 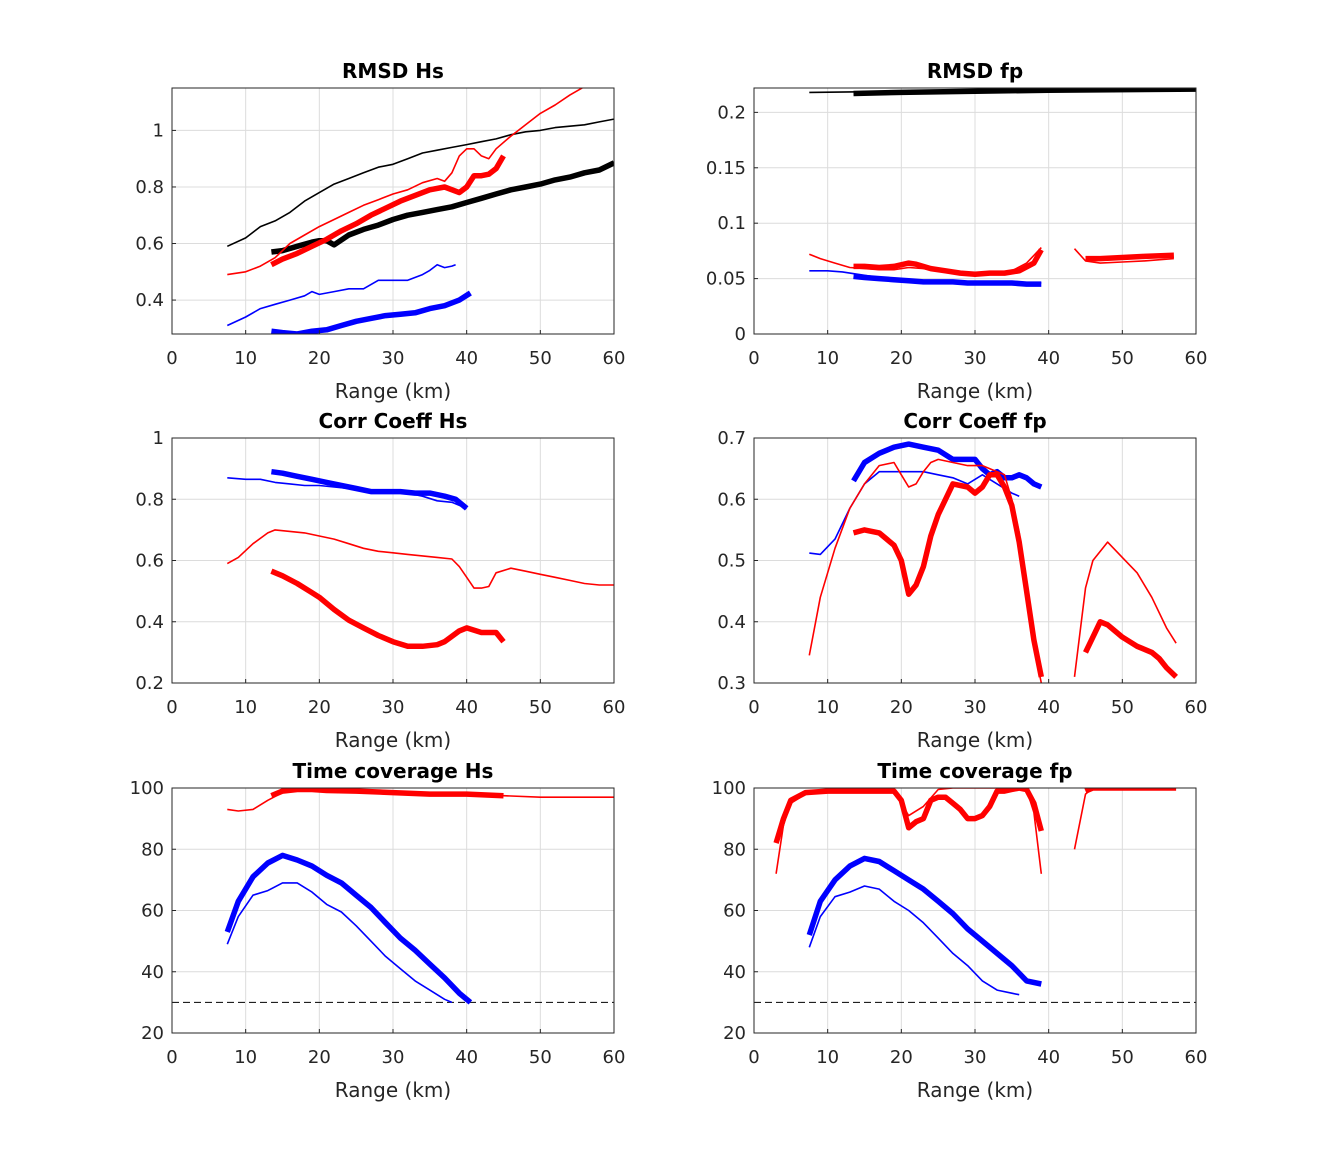 I want to click on chart-time-coverage-fp-ytick-label: 80, so click(x=734, y=849).